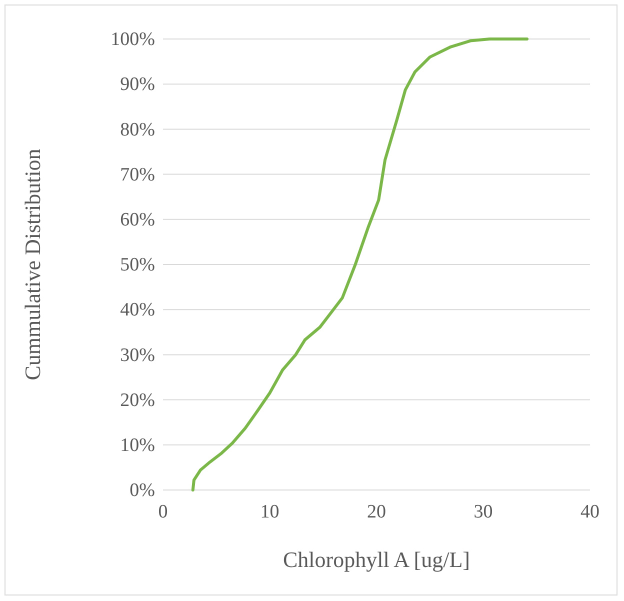  Describe the element at coordinates (590, 511) in the screenshot. I see `x-tick-label: 40` at that location.